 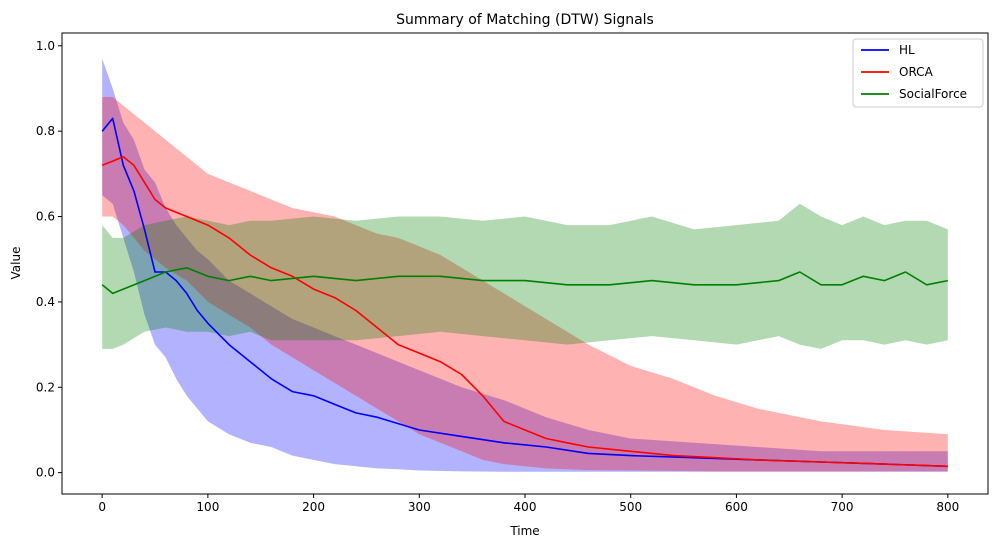 What do you see at coordinates (524, 531) in the screenshot?
I see `x-axis-label: Time` at bounding box center [524, 531].